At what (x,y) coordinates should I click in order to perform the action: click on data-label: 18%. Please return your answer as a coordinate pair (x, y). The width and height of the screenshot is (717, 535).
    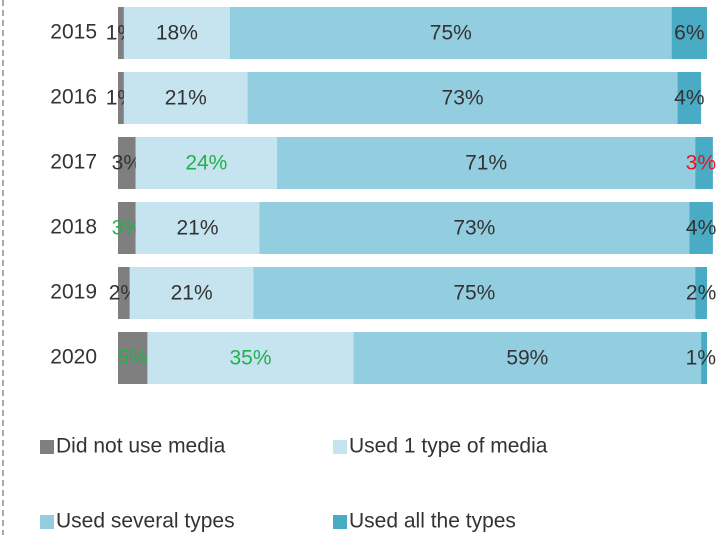
    Looking at the image, I should click on (177, 33).